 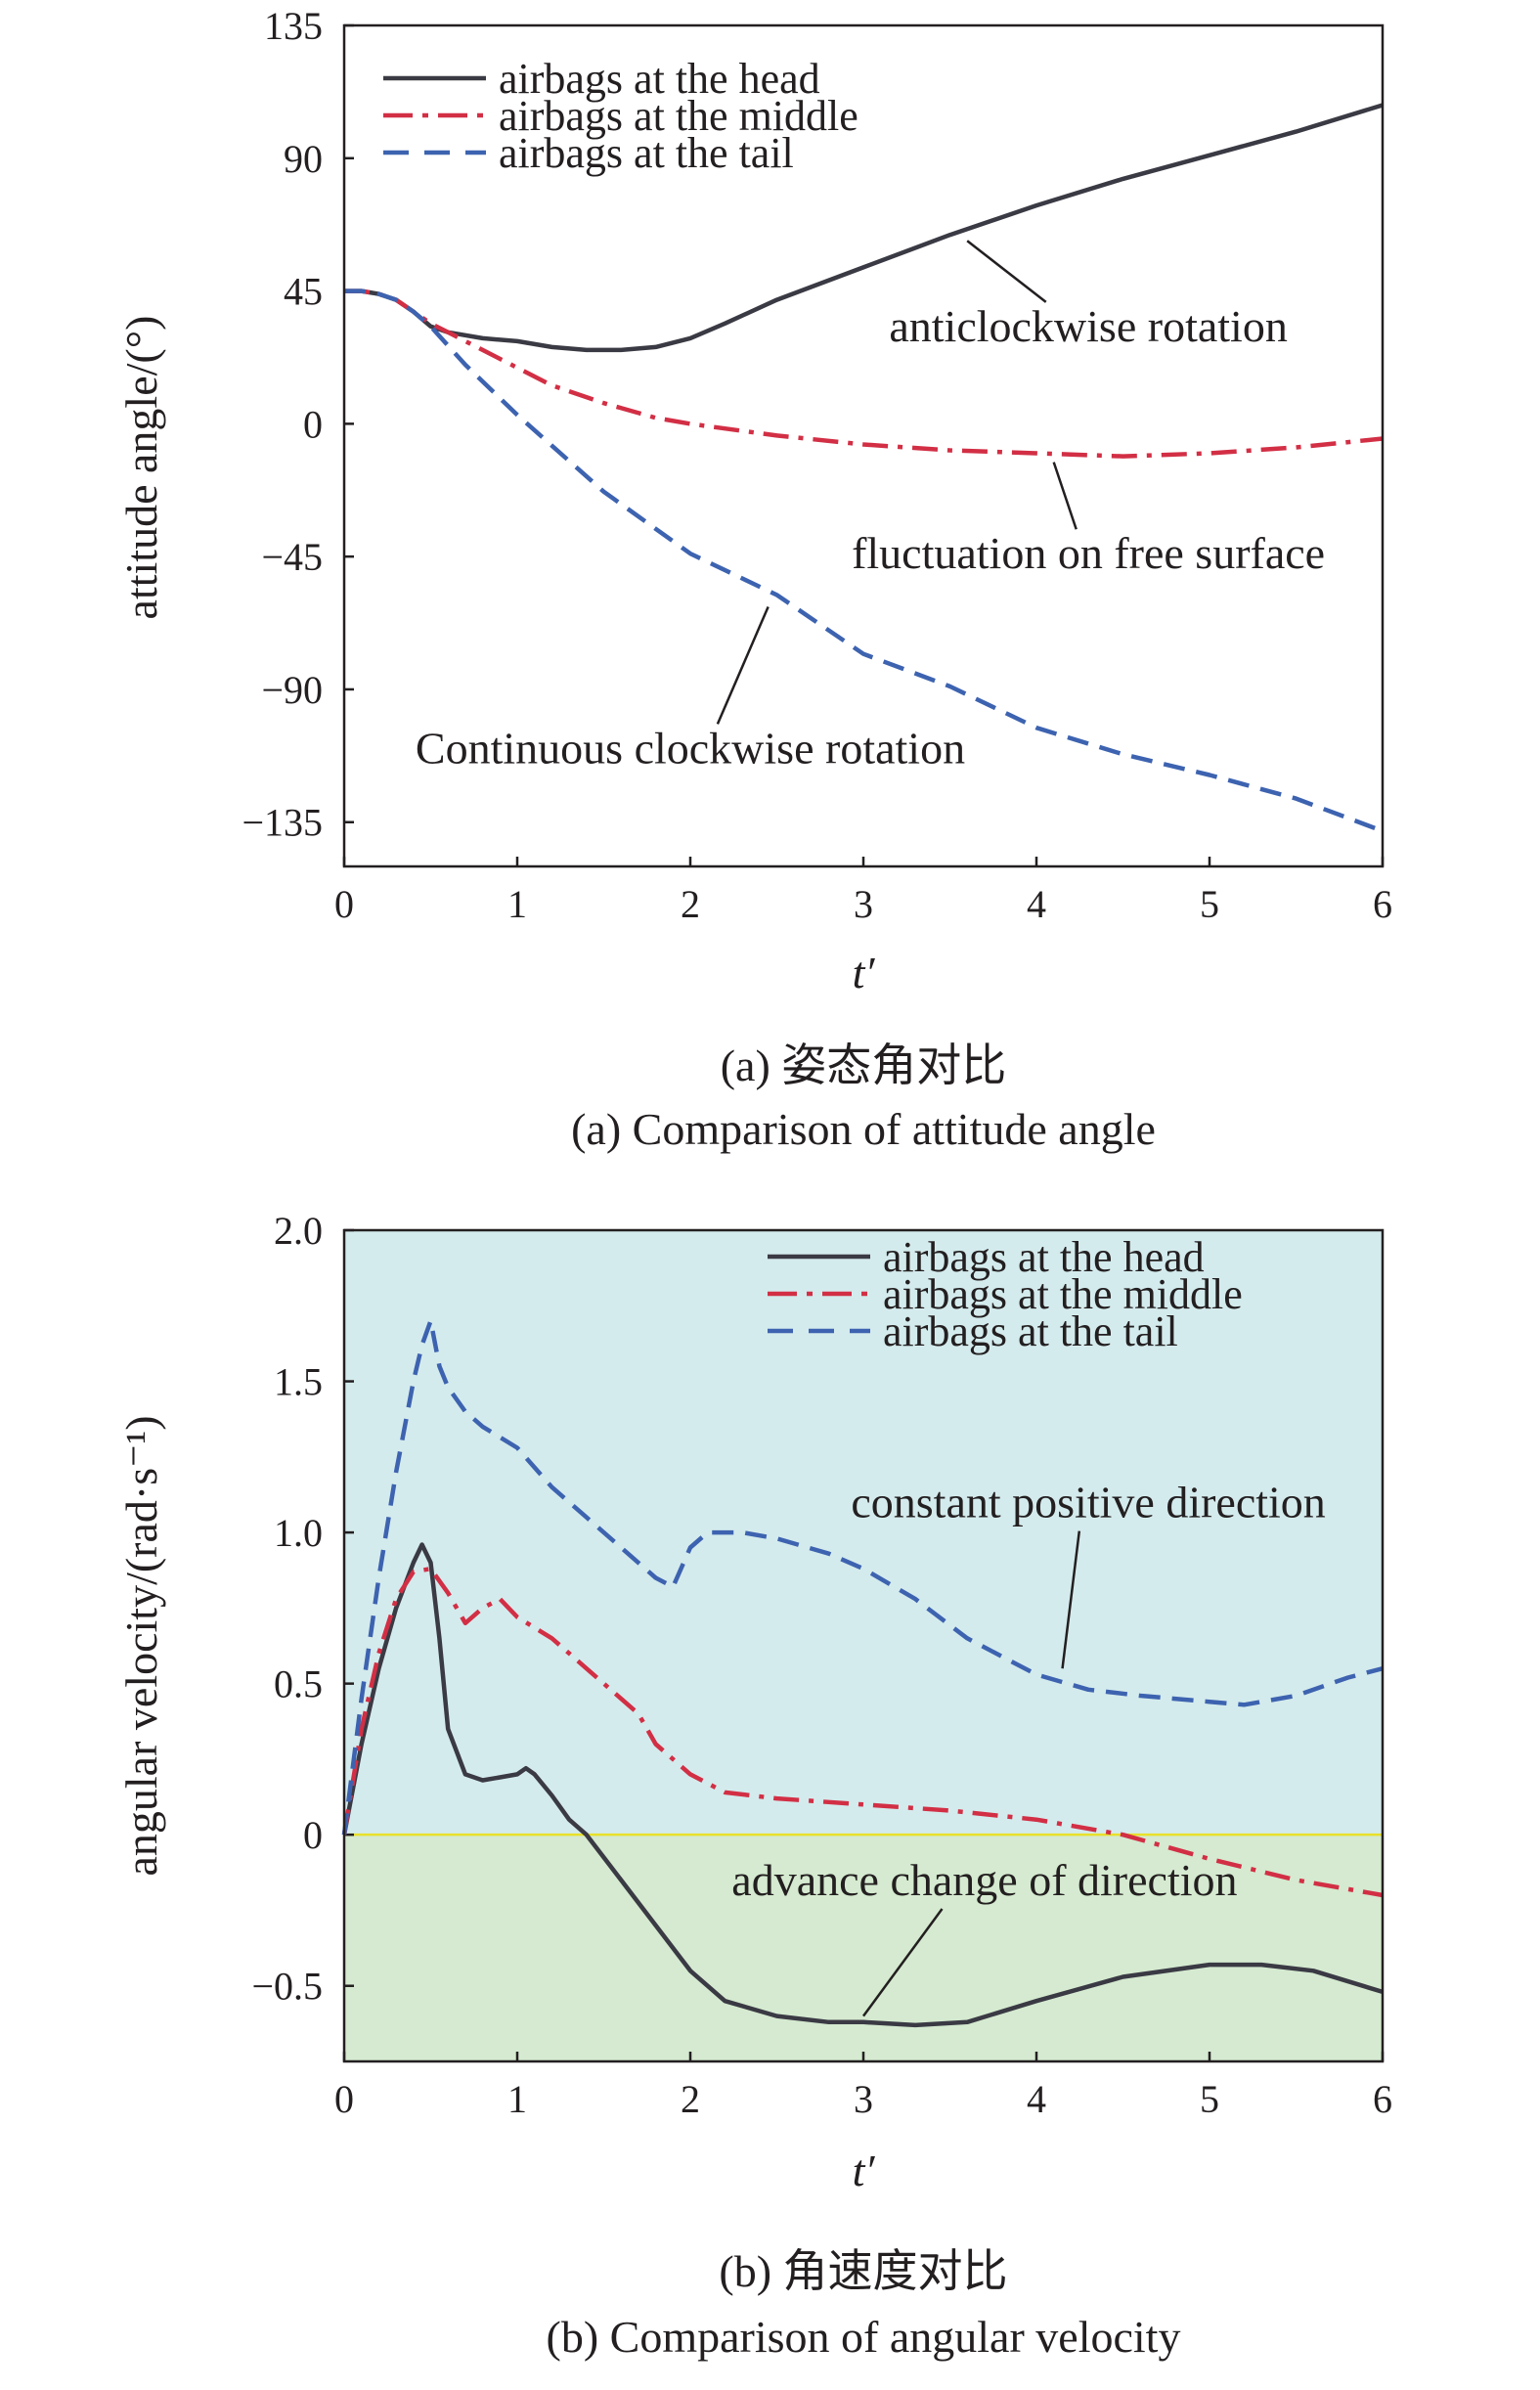 I want to click on y-tick-label: 2.0, so click(x=298, y=1231).